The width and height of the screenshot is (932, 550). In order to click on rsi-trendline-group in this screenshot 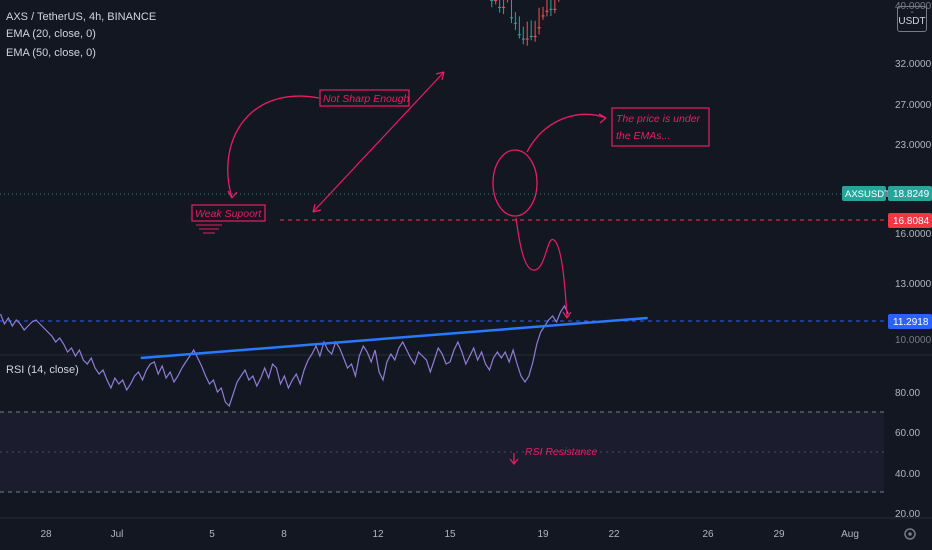, I will do `click(394, 338)`.